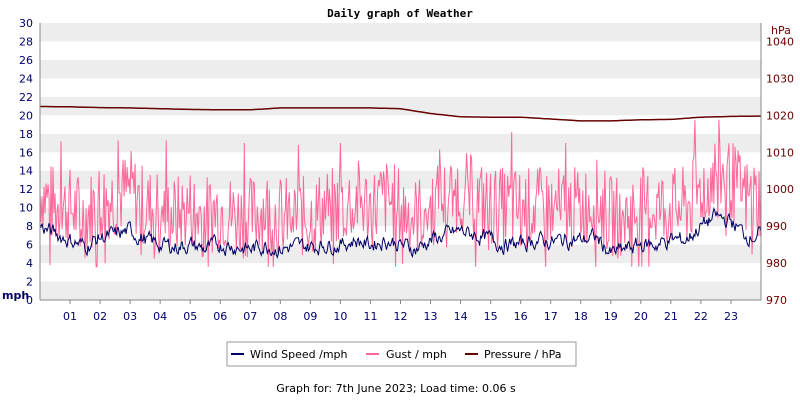  Describe the element at coordinates (780, 115) in the screenshot. I see `right-tick-label: 1020` at that location.